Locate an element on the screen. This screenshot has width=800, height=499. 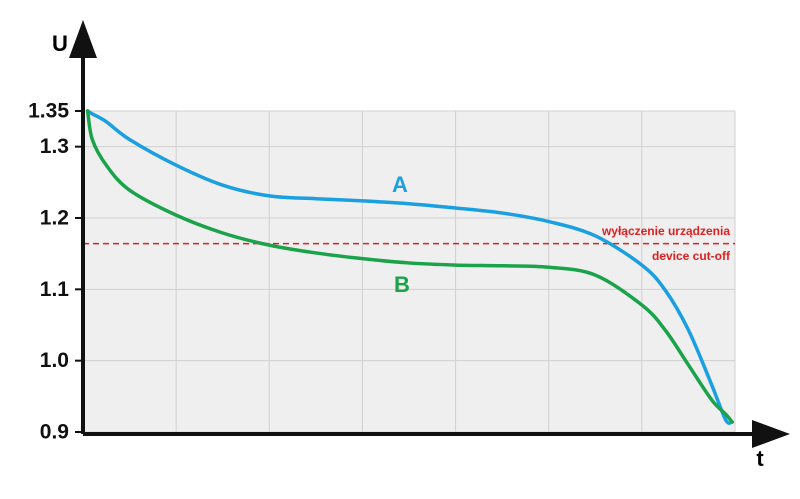
y-tick-label: 1.2 is located at coordinates (54, 218).